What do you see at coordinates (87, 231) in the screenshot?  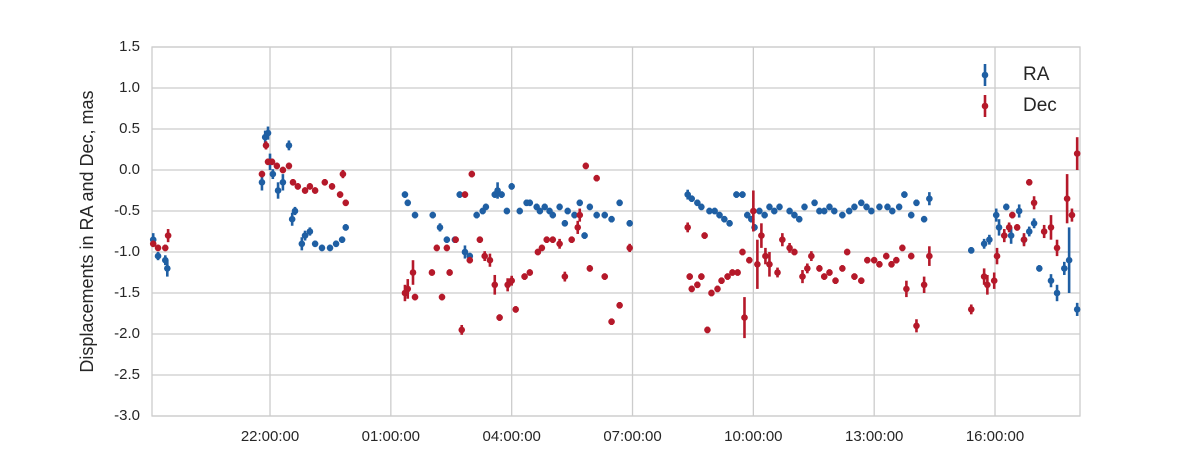 I see `y-axis-label: Displacements in RA and Dec, mas` at bounding box center [87, 231].